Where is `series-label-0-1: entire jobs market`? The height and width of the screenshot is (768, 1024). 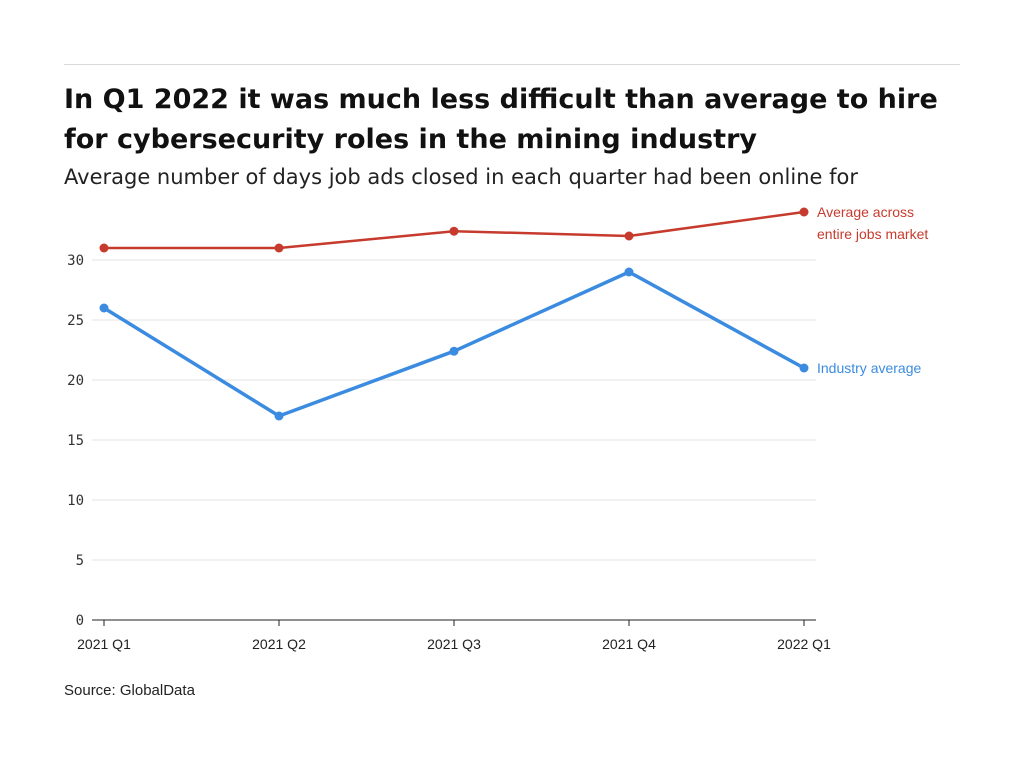 series-label-0-1: entire jobs market is located at coordinates (872, 234).